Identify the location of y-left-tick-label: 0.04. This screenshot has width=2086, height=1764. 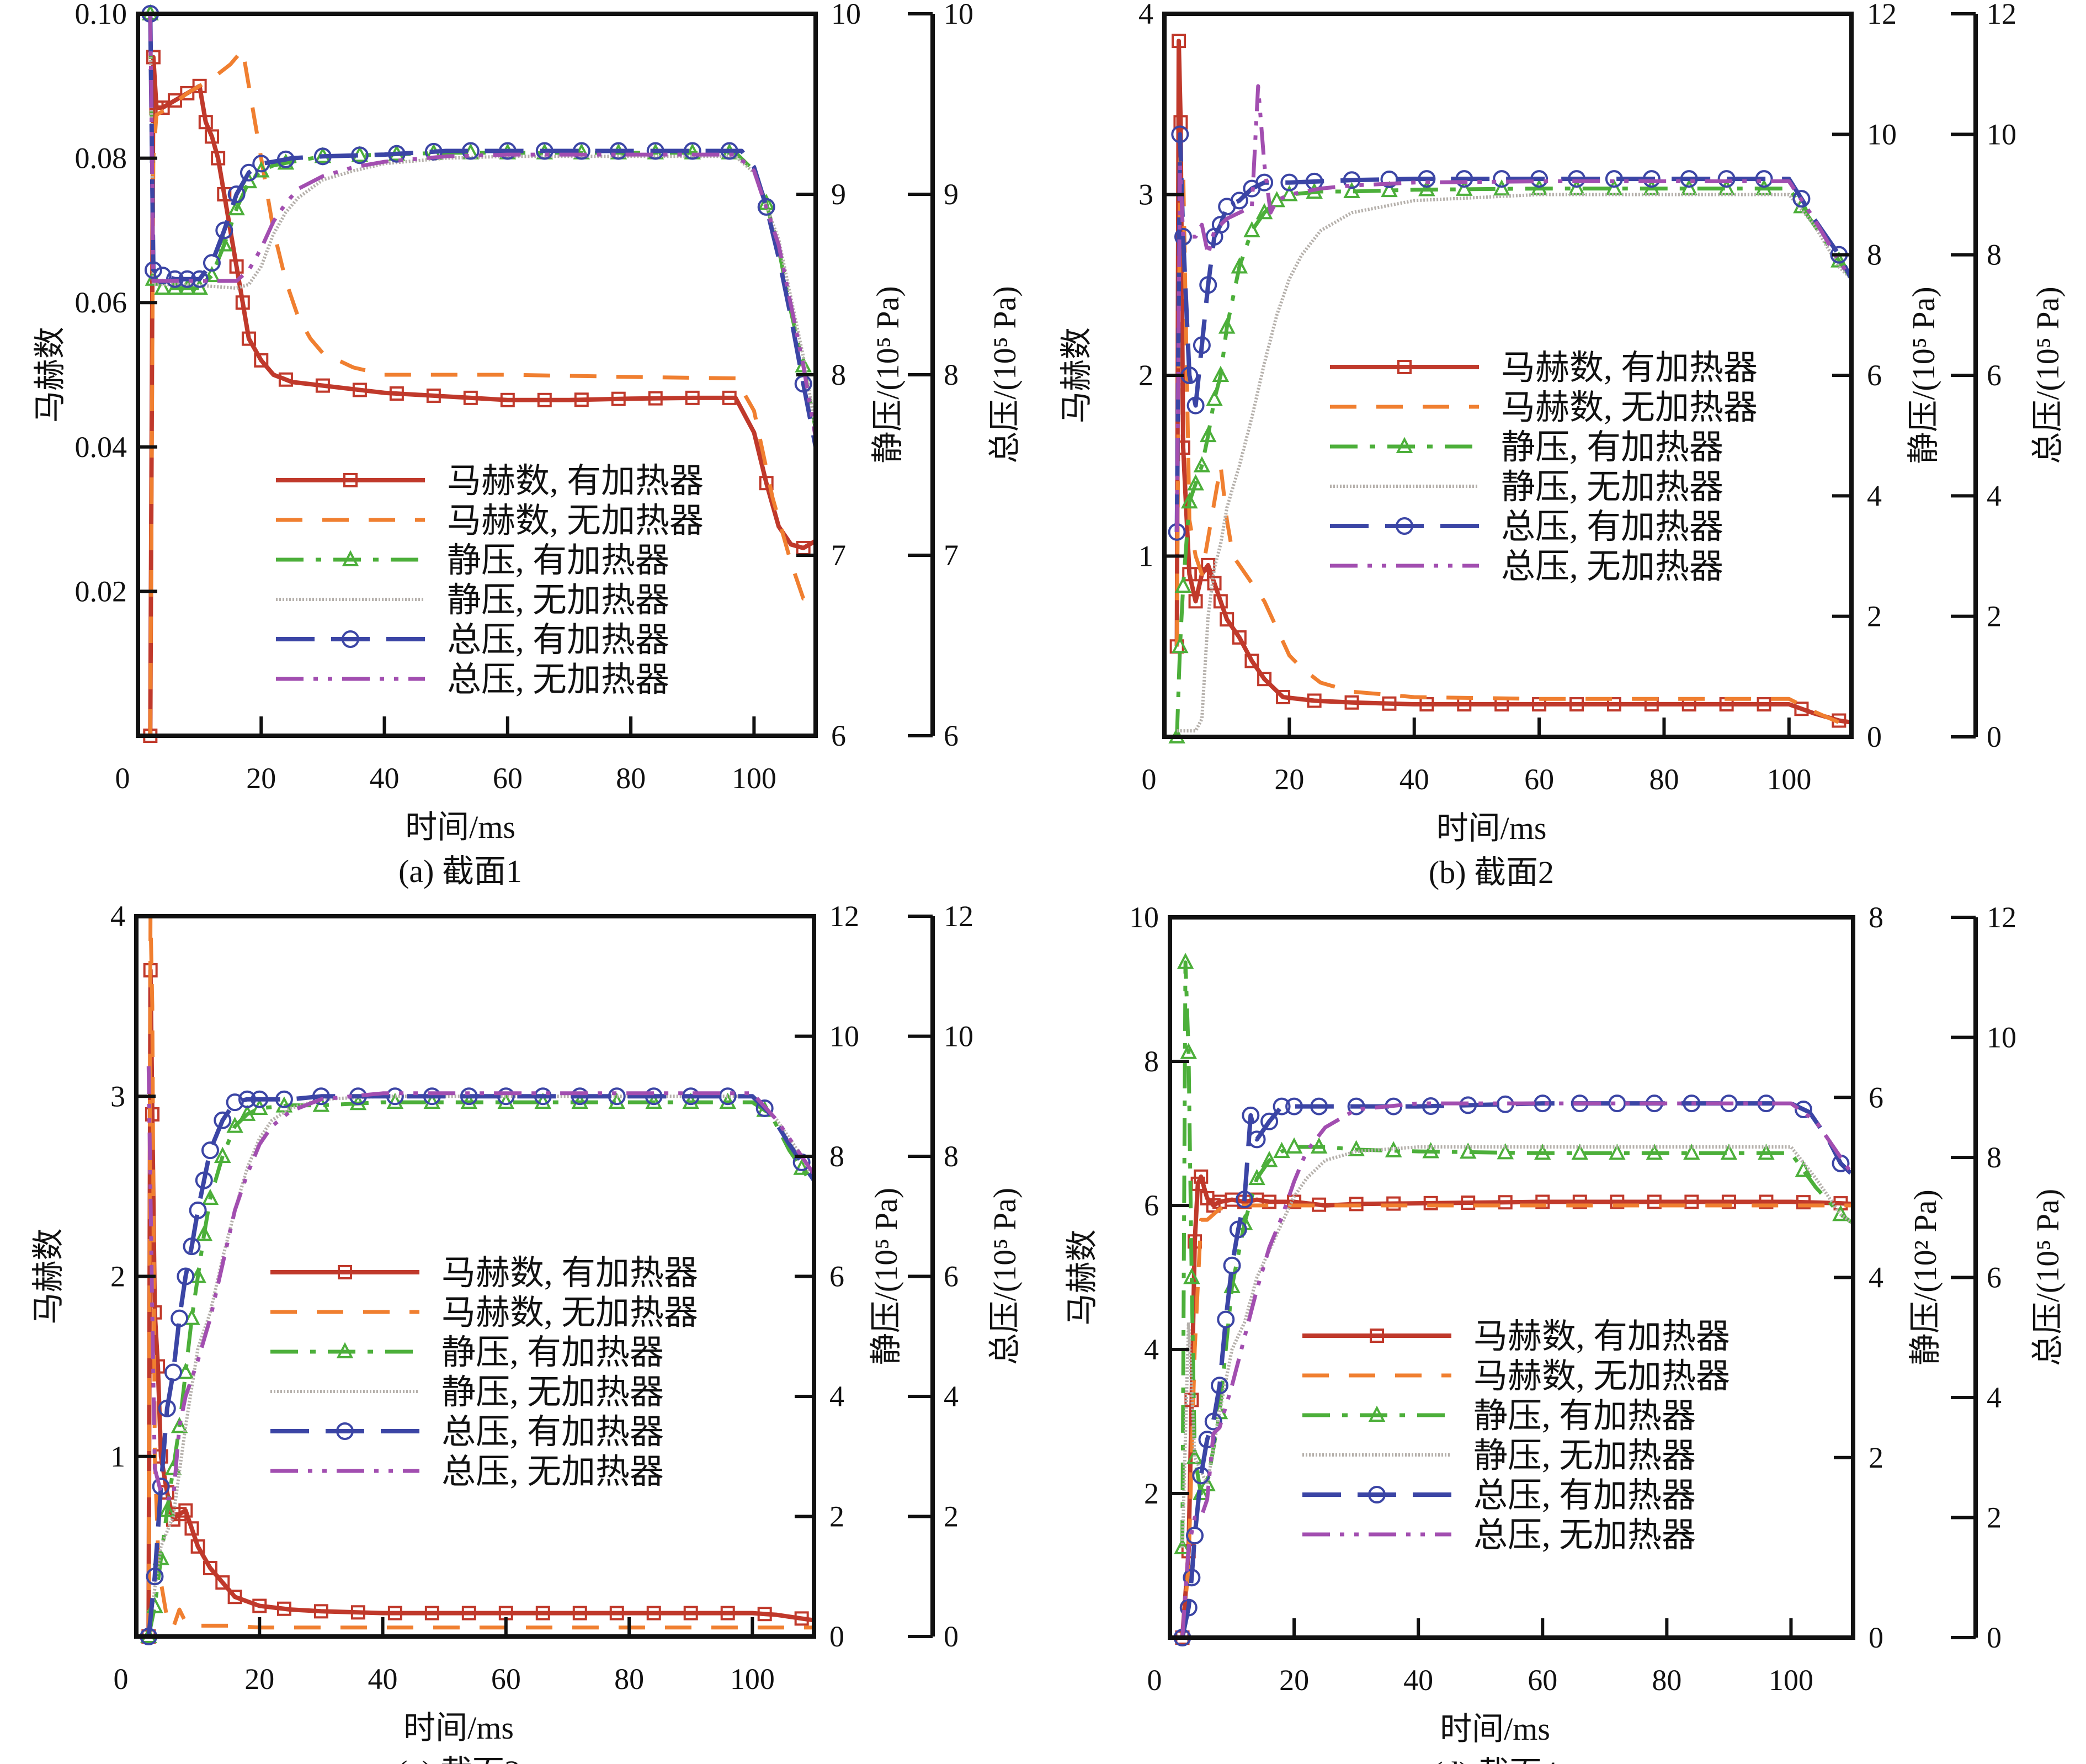
(101, 447).